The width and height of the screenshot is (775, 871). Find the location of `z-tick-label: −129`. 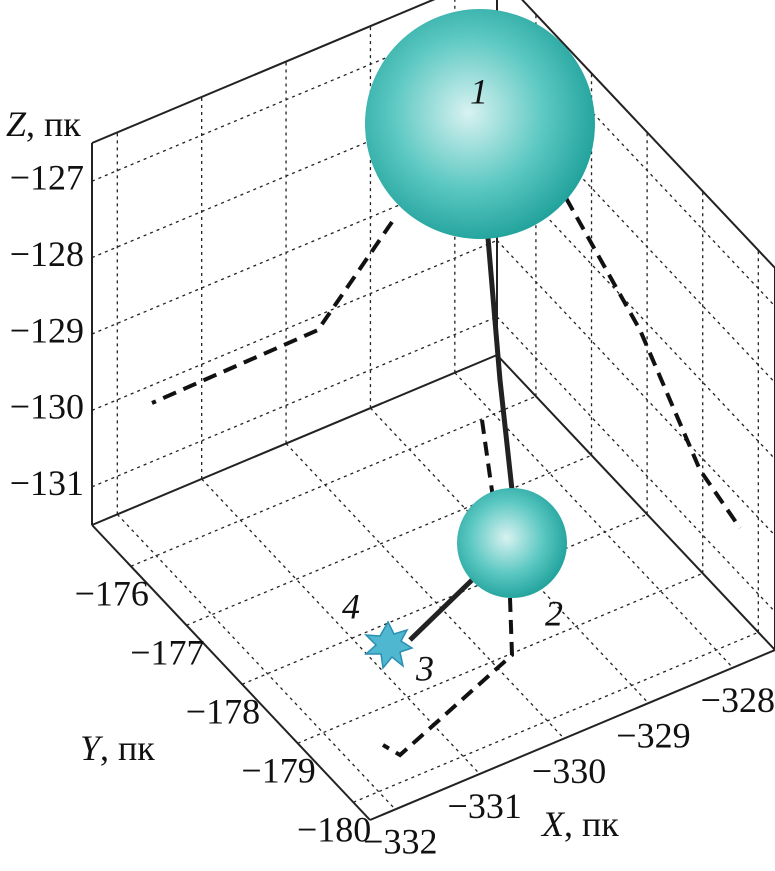

z-tick-label: −129 is located at coordinates (47, 330).